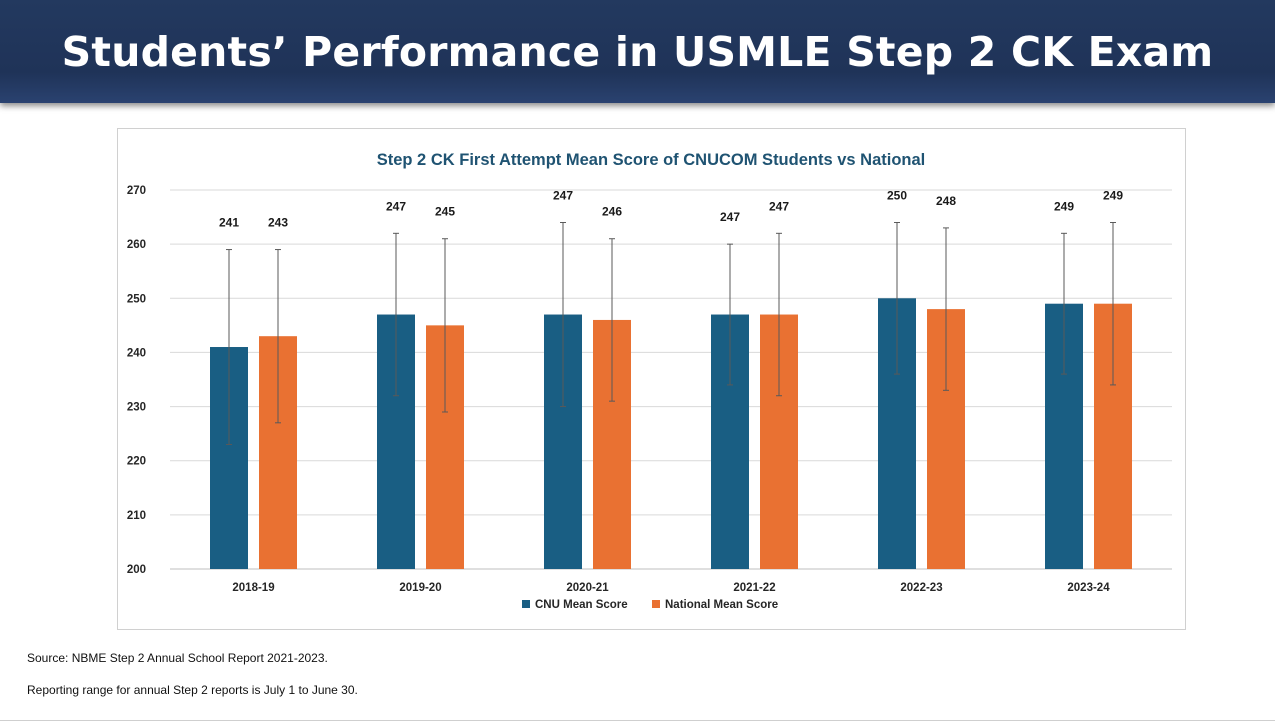 The height and width of the screenshot is (722, 1275). What do you see at coordinates (650, 605) in the screenshot?
I see `legend: CNU Mean Score National Mean Score` at bounding box center [650, 605].